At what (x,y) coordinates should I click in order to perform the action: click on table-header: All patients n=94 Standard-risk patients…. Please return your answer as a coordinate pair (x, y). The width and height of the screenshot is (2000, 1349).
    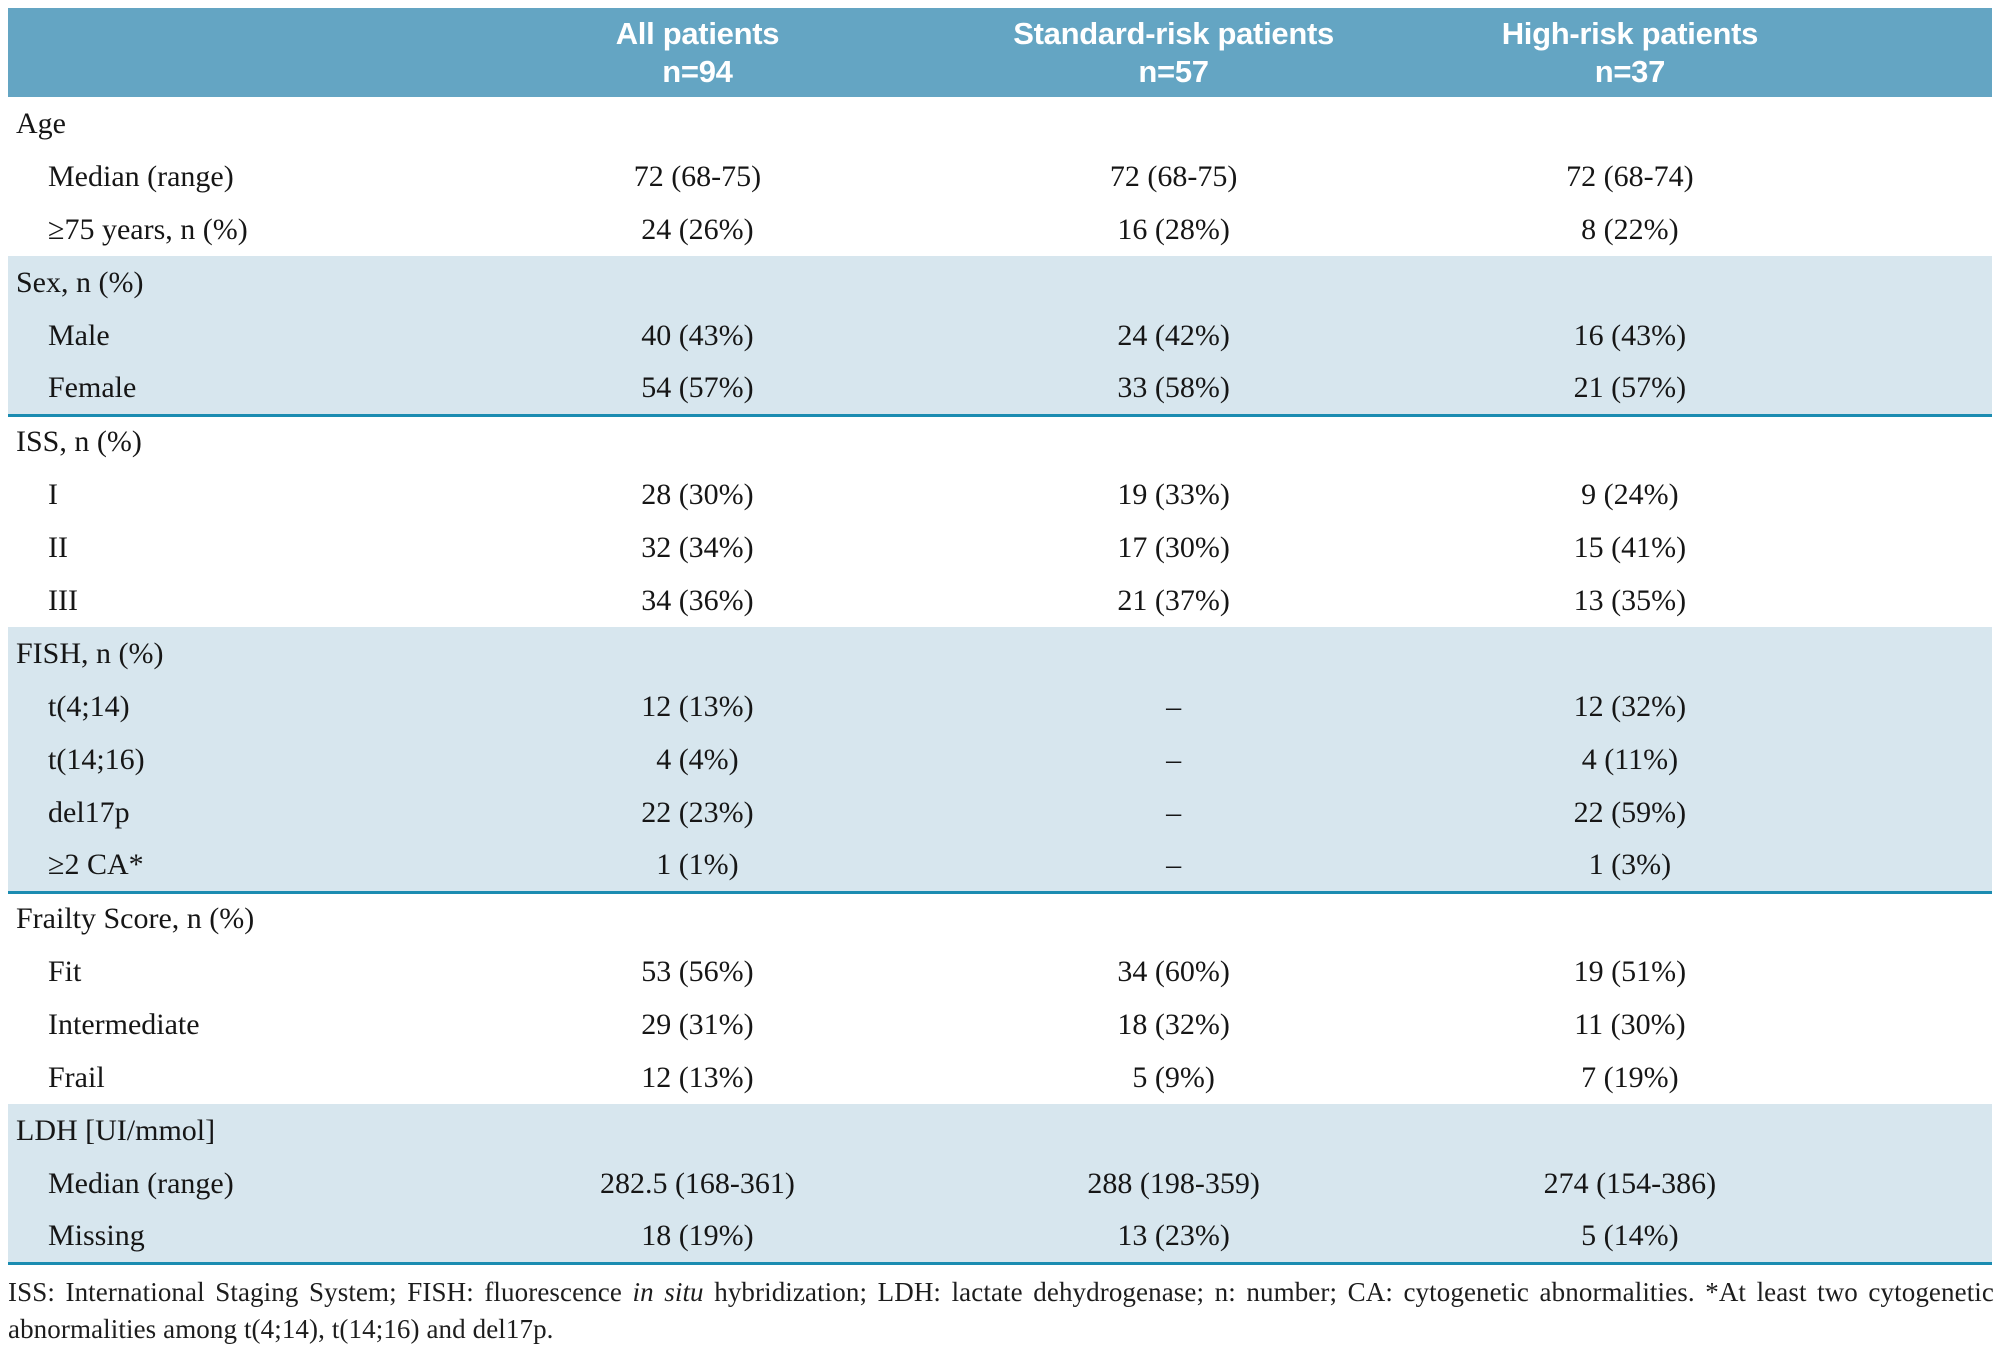
    Looking at the image, I should click on (1000, 52).